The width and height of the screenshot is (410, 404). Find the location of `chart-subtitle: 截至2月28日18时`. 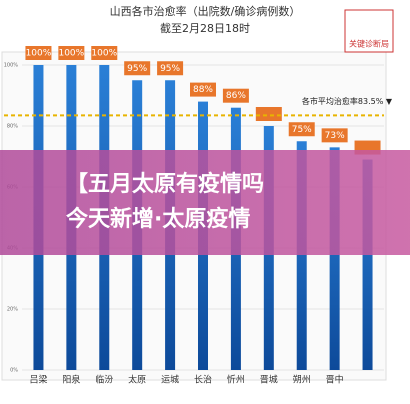

chart-subtitle: 截至2月28日18时 is located at coordinates (205, 28).